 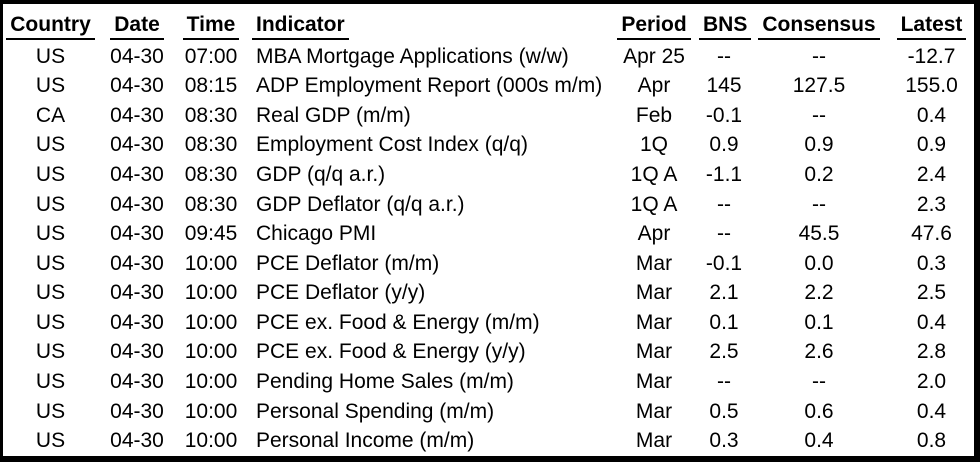 I want to click on cell-bns: 0.9, so click(x=724, y=145).